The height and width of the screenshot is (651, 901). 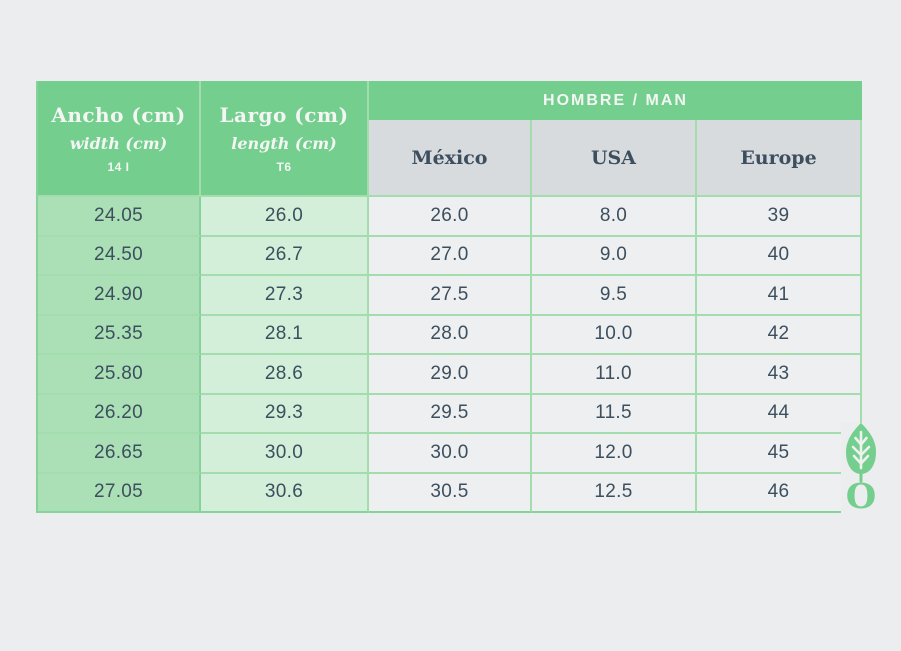 What do you see at coordinates (615, 100) in the screenshot?
I see `header-group-hombre-man: HOMBRE / MAN` at bounding box center [615, 100].